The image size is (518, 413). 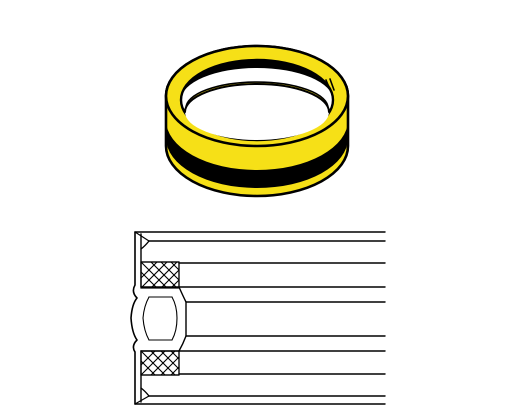 What do you see at coordinates (163, 319) in the screenshot?
I see `center-profile` at bounding box center [163, 319].